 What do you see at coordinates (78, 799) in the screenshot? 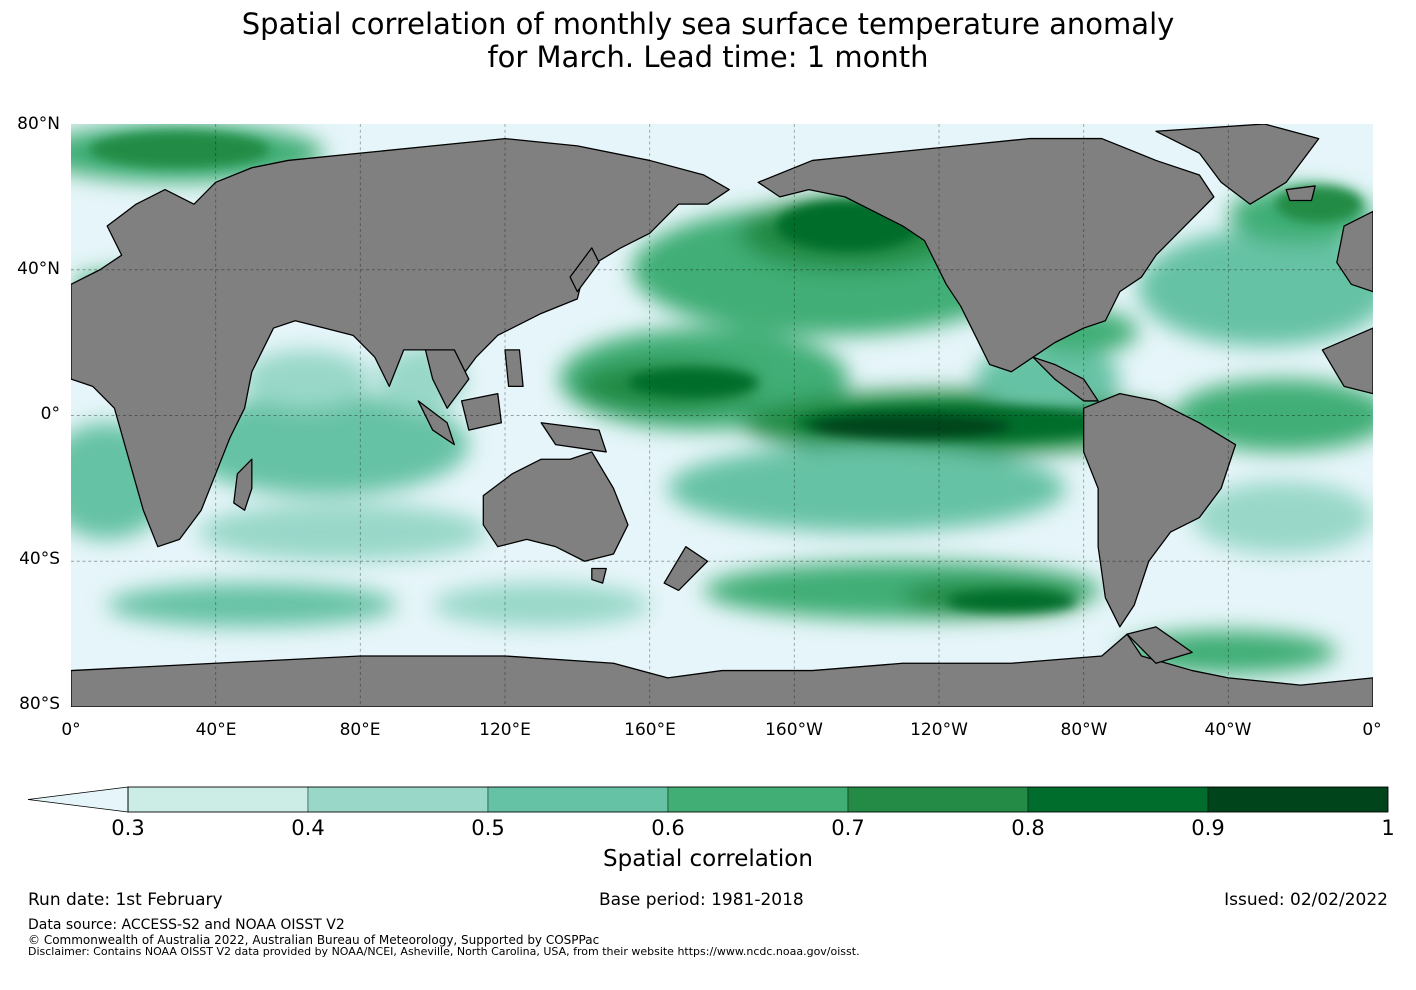
I see `colorbar-under-extension` at bounding box center [78, 799].